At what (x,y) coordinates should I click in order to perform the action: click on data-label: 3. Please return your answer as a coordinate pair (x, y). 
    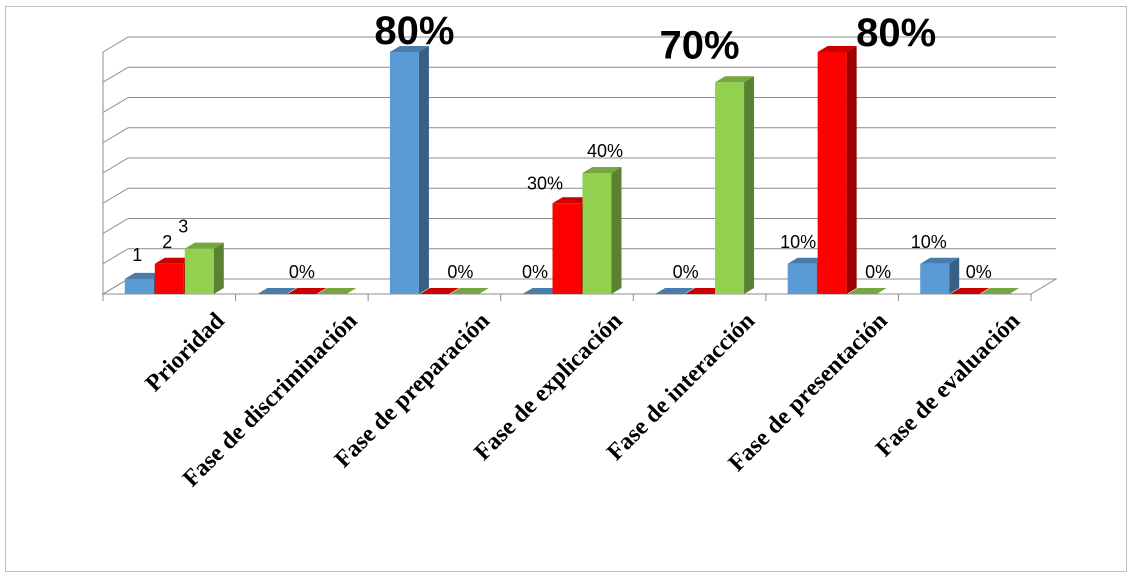
    Looking at the image, I should click on (183, 227).